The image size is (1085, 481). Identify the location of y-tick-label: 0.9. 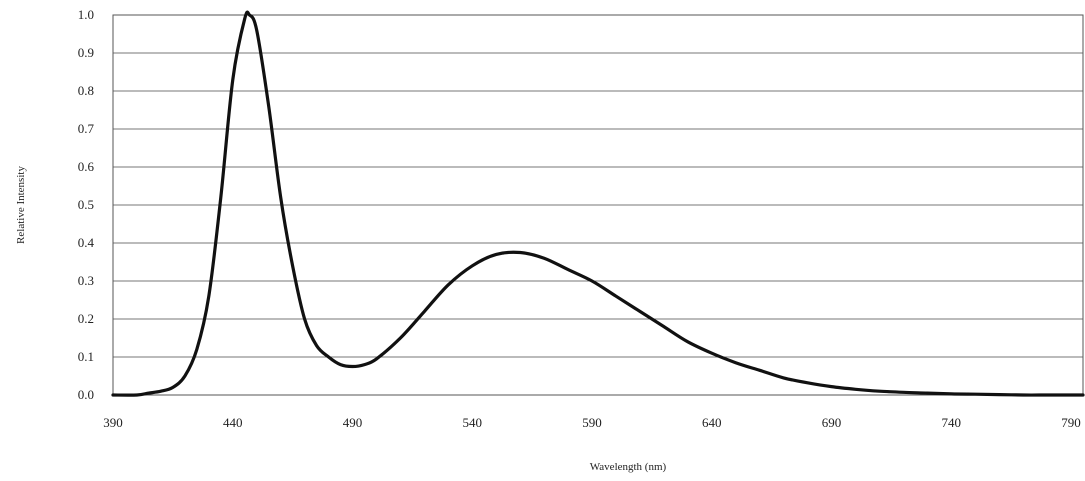
(86, 52).